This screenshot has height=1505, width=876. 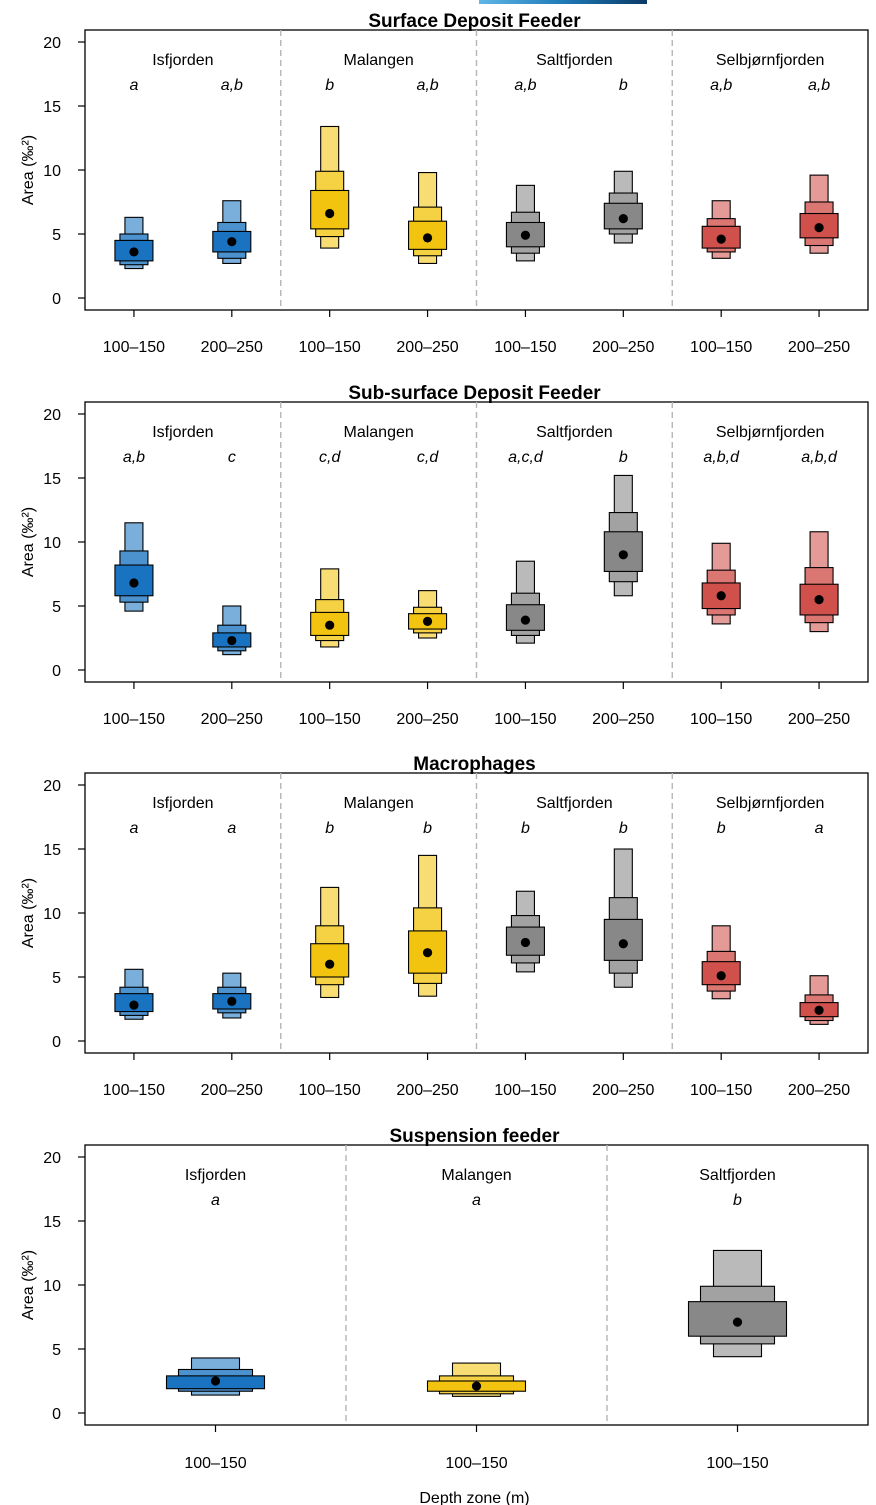 I want to click on group-label: Malangen, so click(x=378, y=60).